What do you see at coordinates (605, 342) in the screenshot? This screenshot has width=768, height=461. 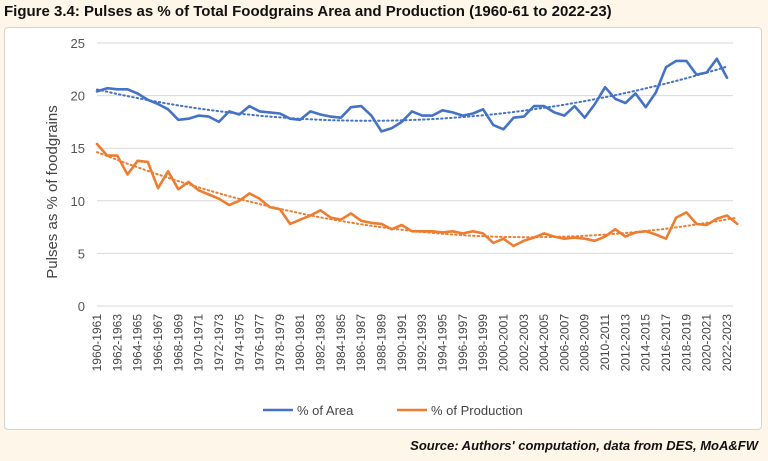 I see `x-tick-label: 2010-2011` at bounding box center [605, 342].